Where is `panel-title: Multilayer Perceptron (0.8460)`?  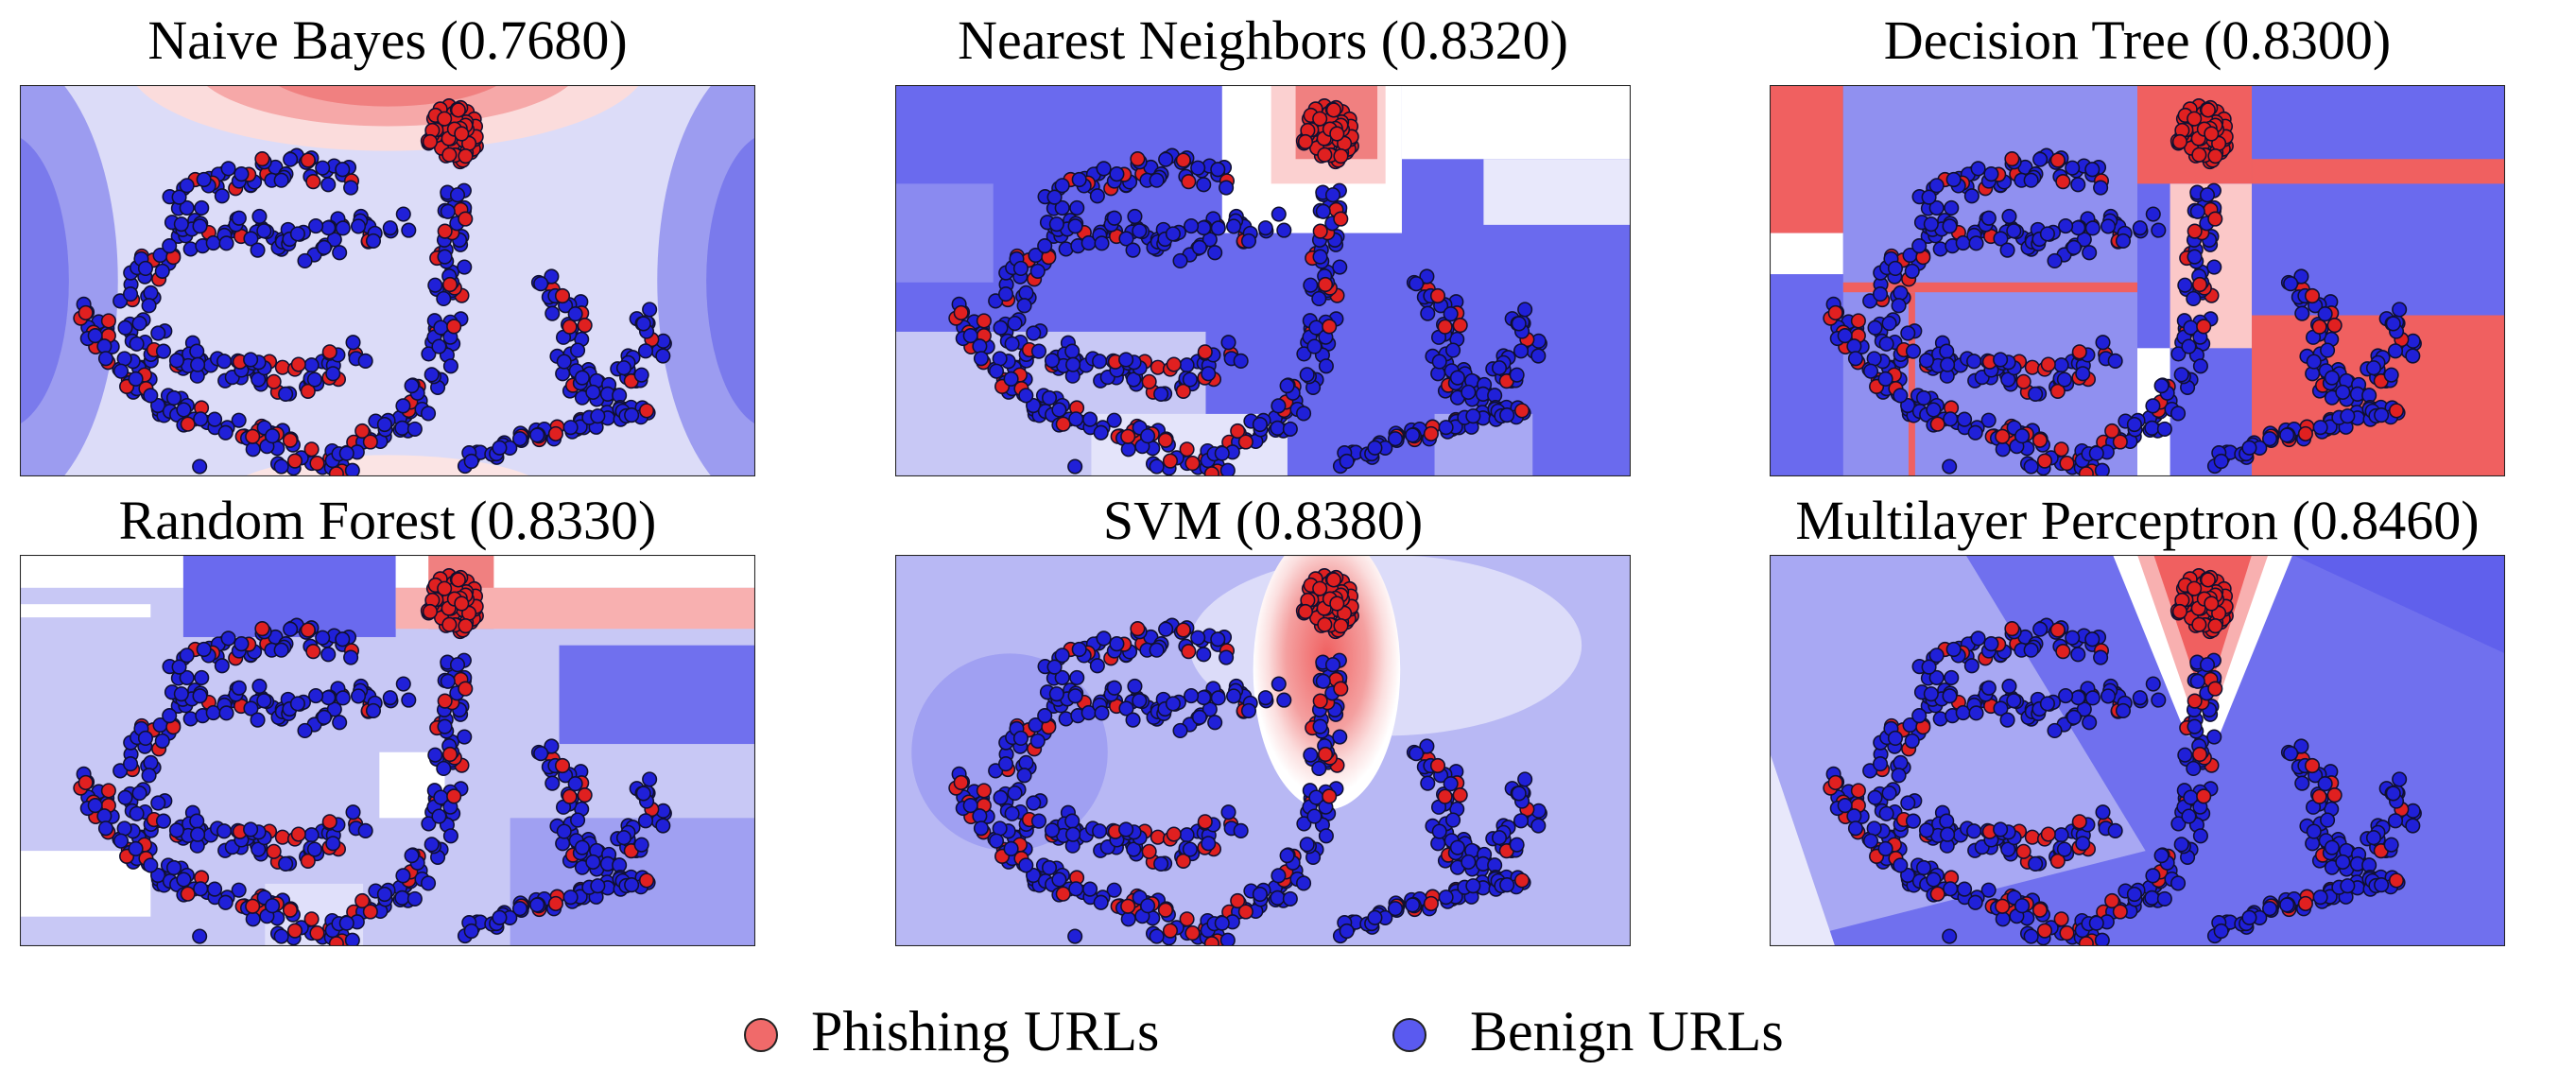
panel-title: Multilayer Perceptron (0.8460) is located at coordinates (2137, 520).